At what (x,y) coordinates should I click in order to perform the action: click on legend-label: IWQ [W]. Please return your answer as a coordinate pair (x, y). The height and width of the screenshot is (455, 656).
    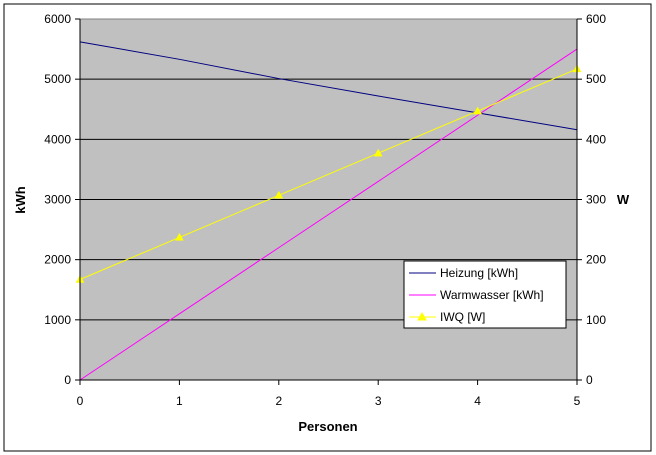
    Looking at the image, I should click on (462, 317).